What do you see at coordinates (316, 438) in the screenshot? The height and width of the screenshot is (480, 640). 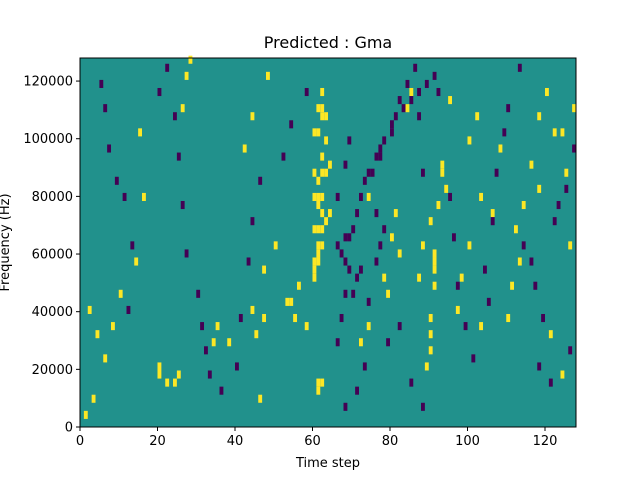 I see `x-axis-ticks: 0 20 40 60 80 100 120` at bounding box center [316, 438].